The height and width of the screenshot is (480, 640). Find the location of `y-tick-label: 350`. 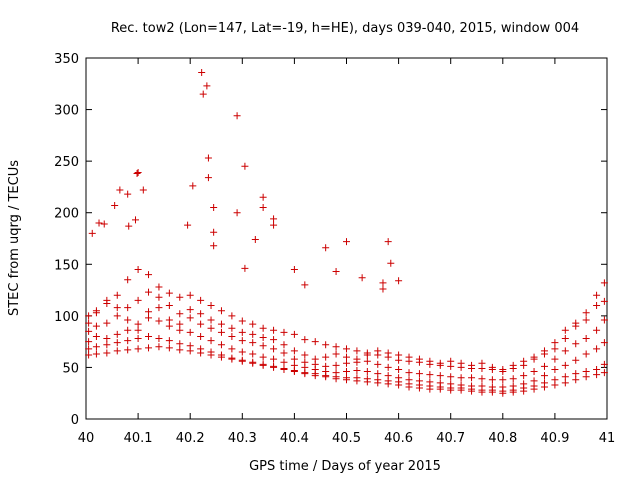

y-tick-label: 350 is located at coordinates (66, 59).